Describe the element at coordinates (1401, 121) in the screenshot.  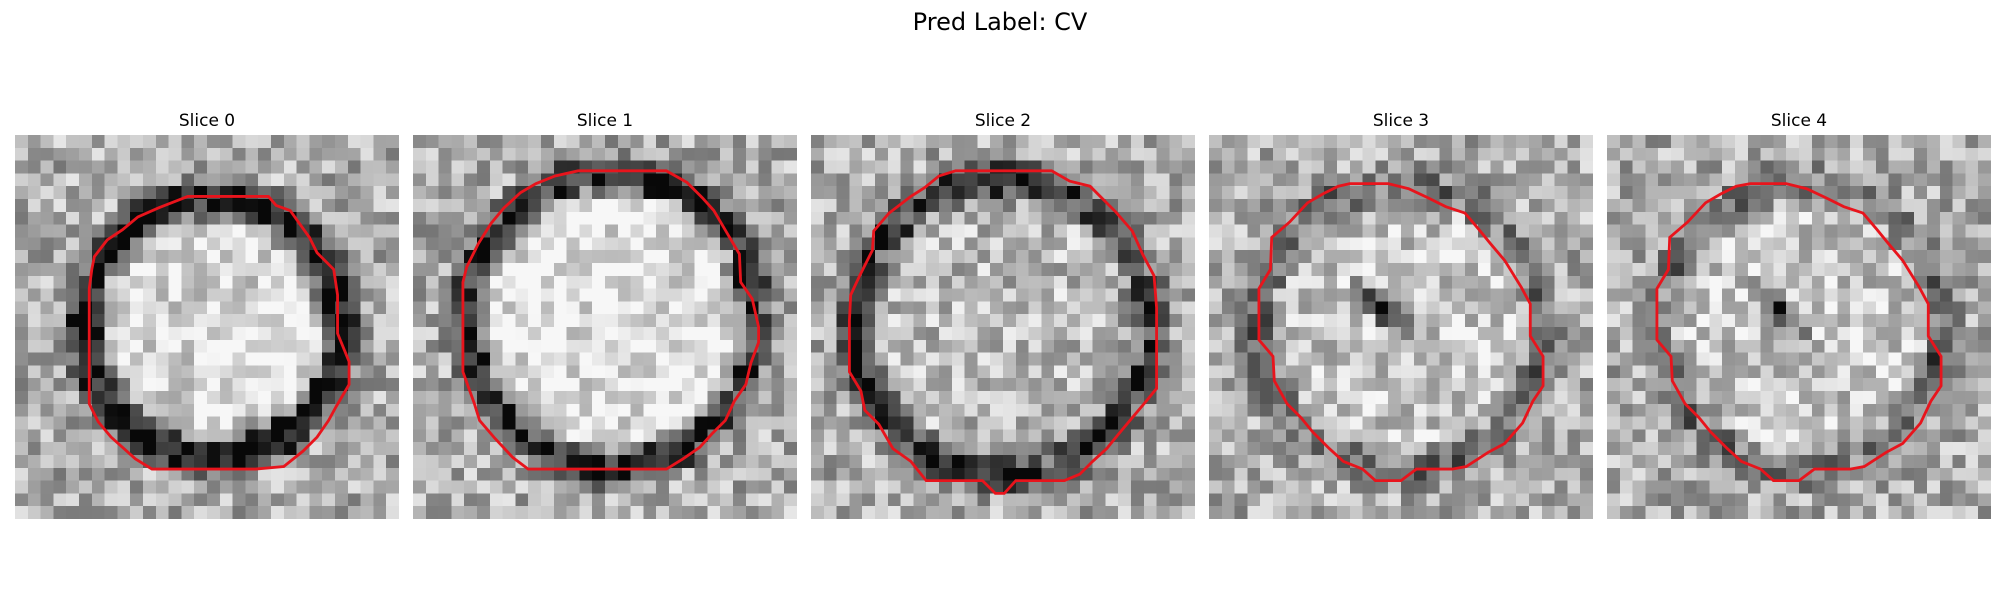
I see `slice-title: Slice 3` at that location.